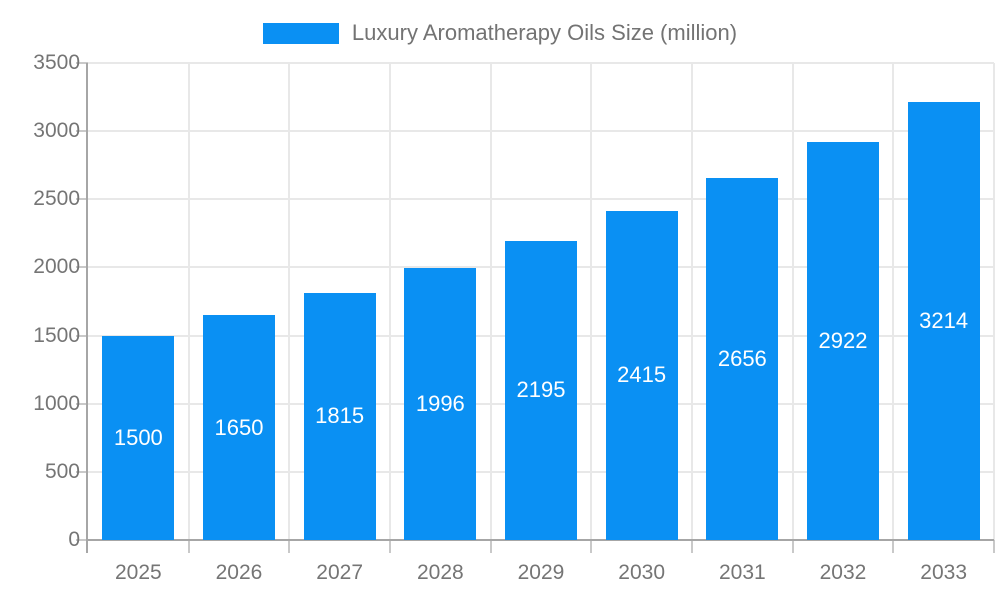  What do you see at coordinates (87, 308) in the screenshot?
I see `y-axis-line` at bounding box center [87, 308].